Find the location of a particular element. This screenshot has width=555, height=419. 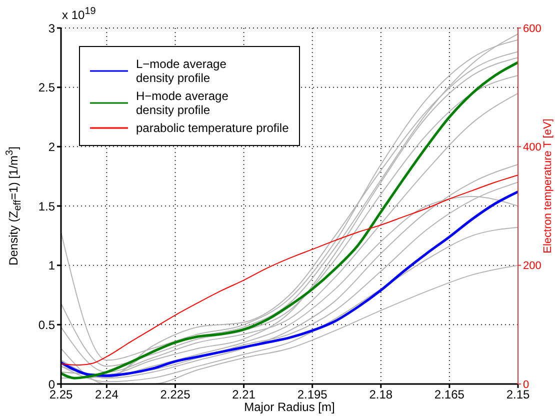

x-tick-label: 2.225 is located at coordinates (175, 395).